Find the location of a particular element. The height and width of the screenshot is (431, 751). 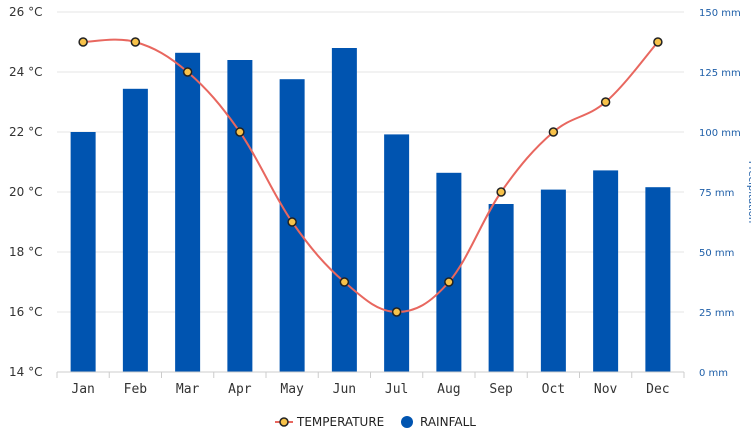

rainfall-bar-jun is located at coordinates (344, 210).